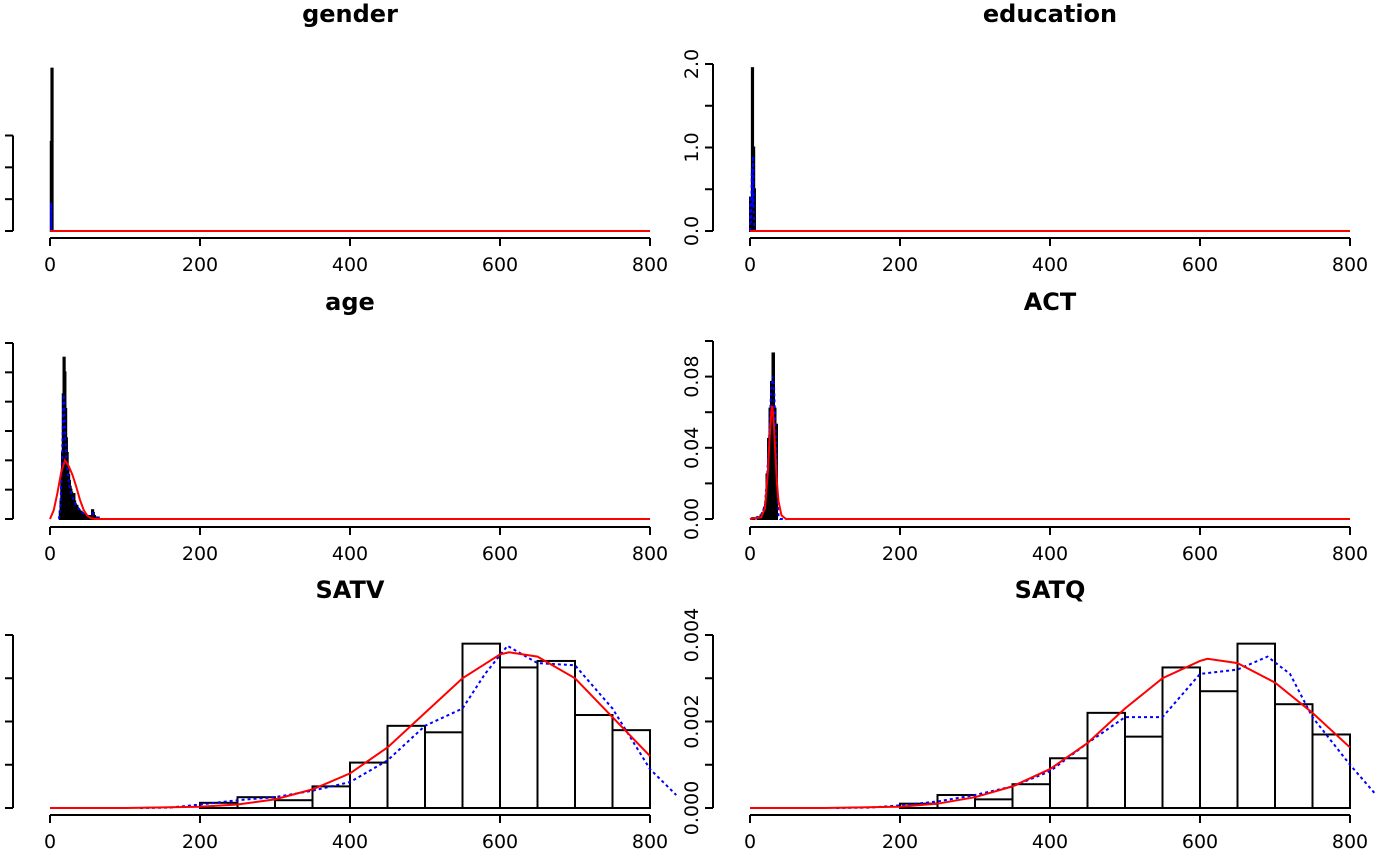 Image resolution: width=1400 pixels, height=866 pixels. What do you see at coordinates (1050, 14) in the screenshot?
I see `panel-2-title: education` at bounding box center [1050, 14].